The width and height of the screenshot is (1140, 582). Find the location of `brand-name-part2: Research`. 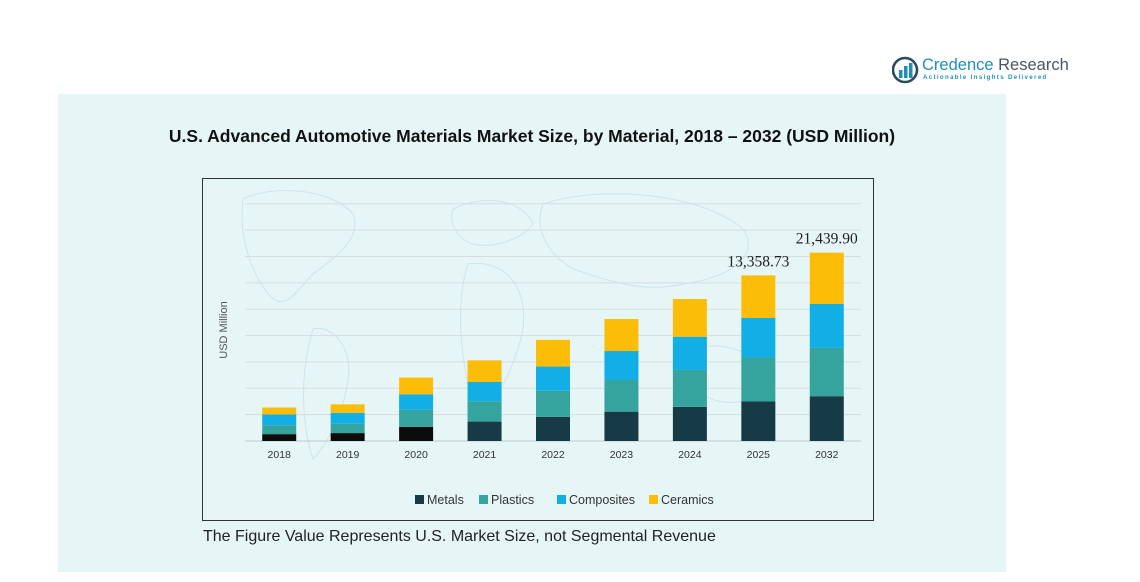

brand-name-part2: Research is located at coordinates (1031, 65).